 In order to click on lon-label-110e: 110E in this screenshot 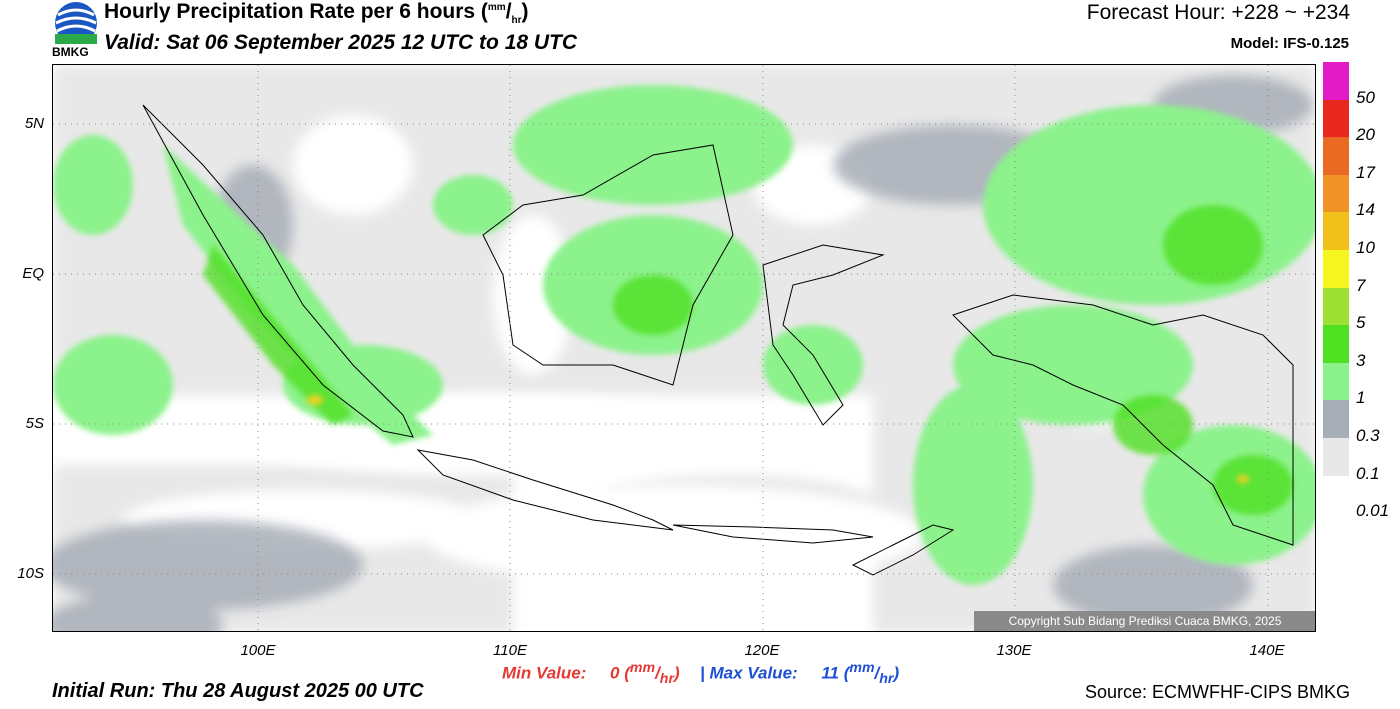, I will do `click(510, 650)`.